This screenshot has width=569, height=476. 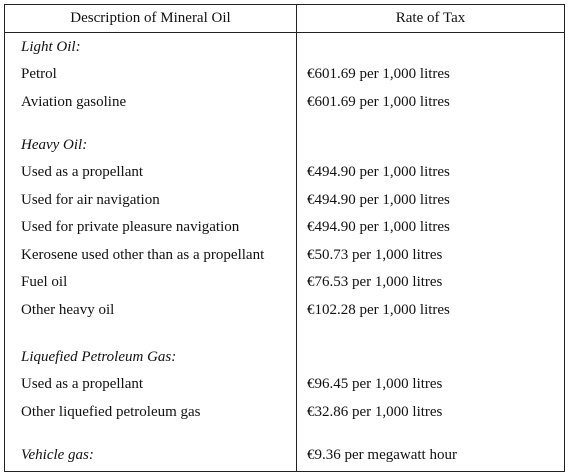 I want to click on section-heading: Liquefied Petroleum Gas:, so click(x=99, y=357).